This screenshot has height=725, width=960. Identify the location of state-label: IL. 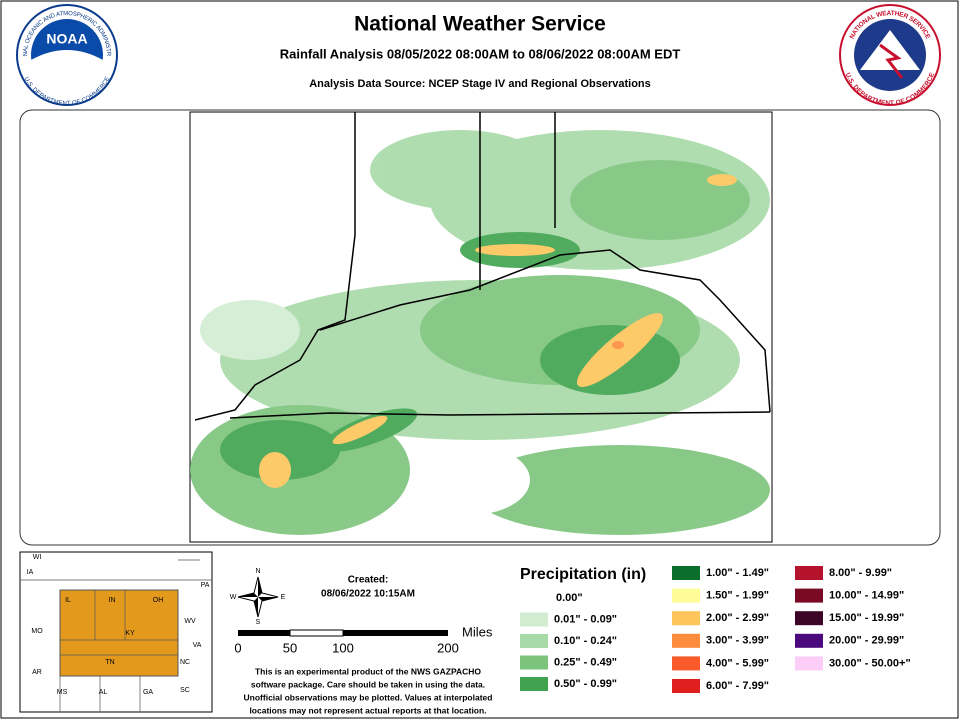
(68, 600).